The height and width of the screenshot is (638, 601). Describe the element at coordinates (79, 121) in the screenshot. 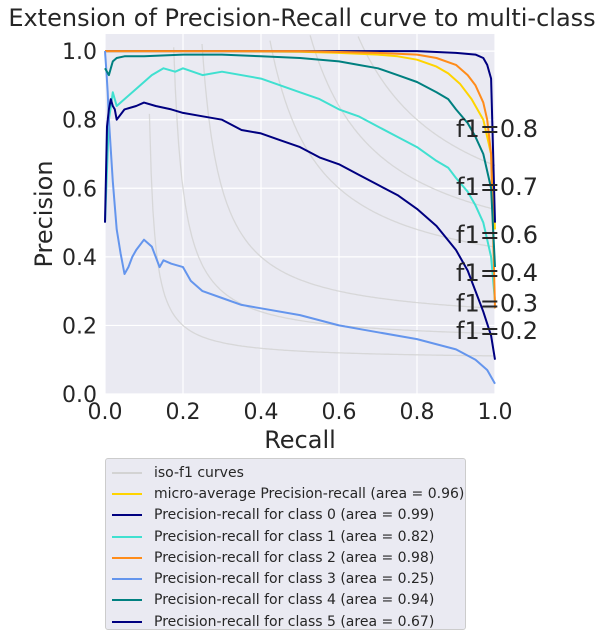

I see `y-tick-label: 0.8` at that location.